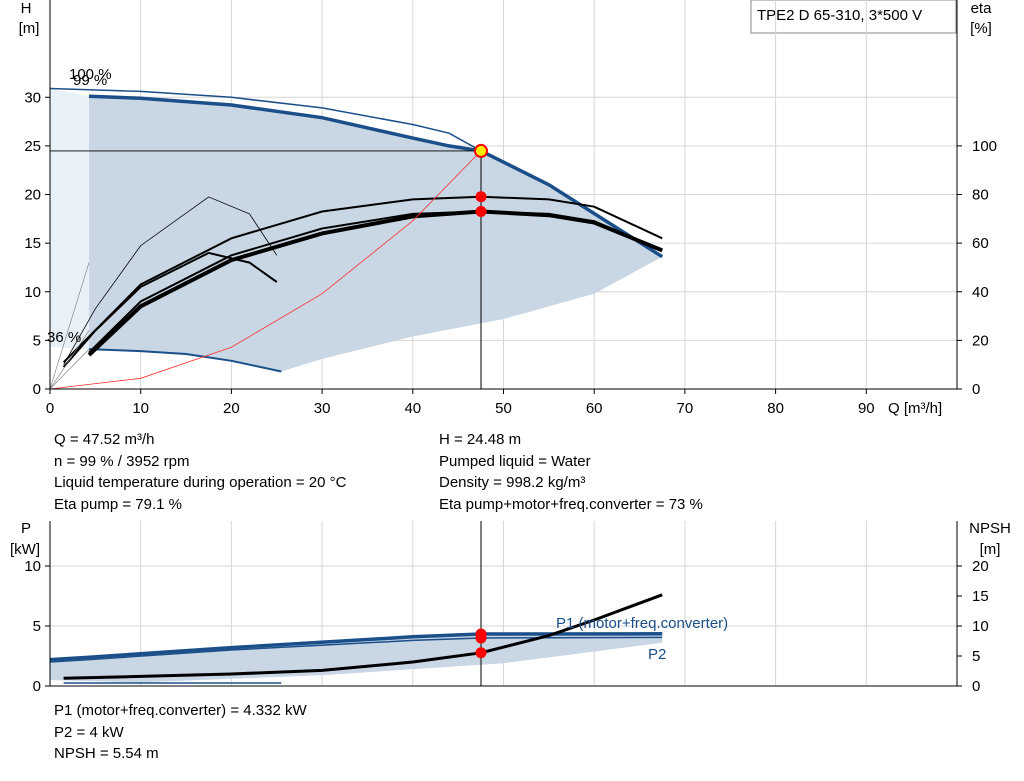 The image size is (1024, 781). I want to click on q-tick-label: 20, so click(231, 408).